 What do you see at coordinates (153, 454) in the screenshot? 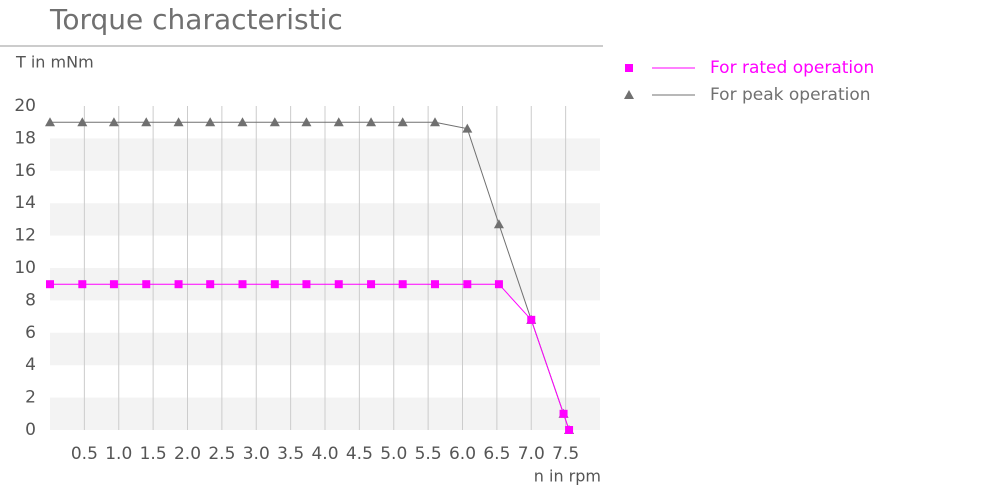
I see `x-tick-label: 1.5` at bounding box center [153, 454].